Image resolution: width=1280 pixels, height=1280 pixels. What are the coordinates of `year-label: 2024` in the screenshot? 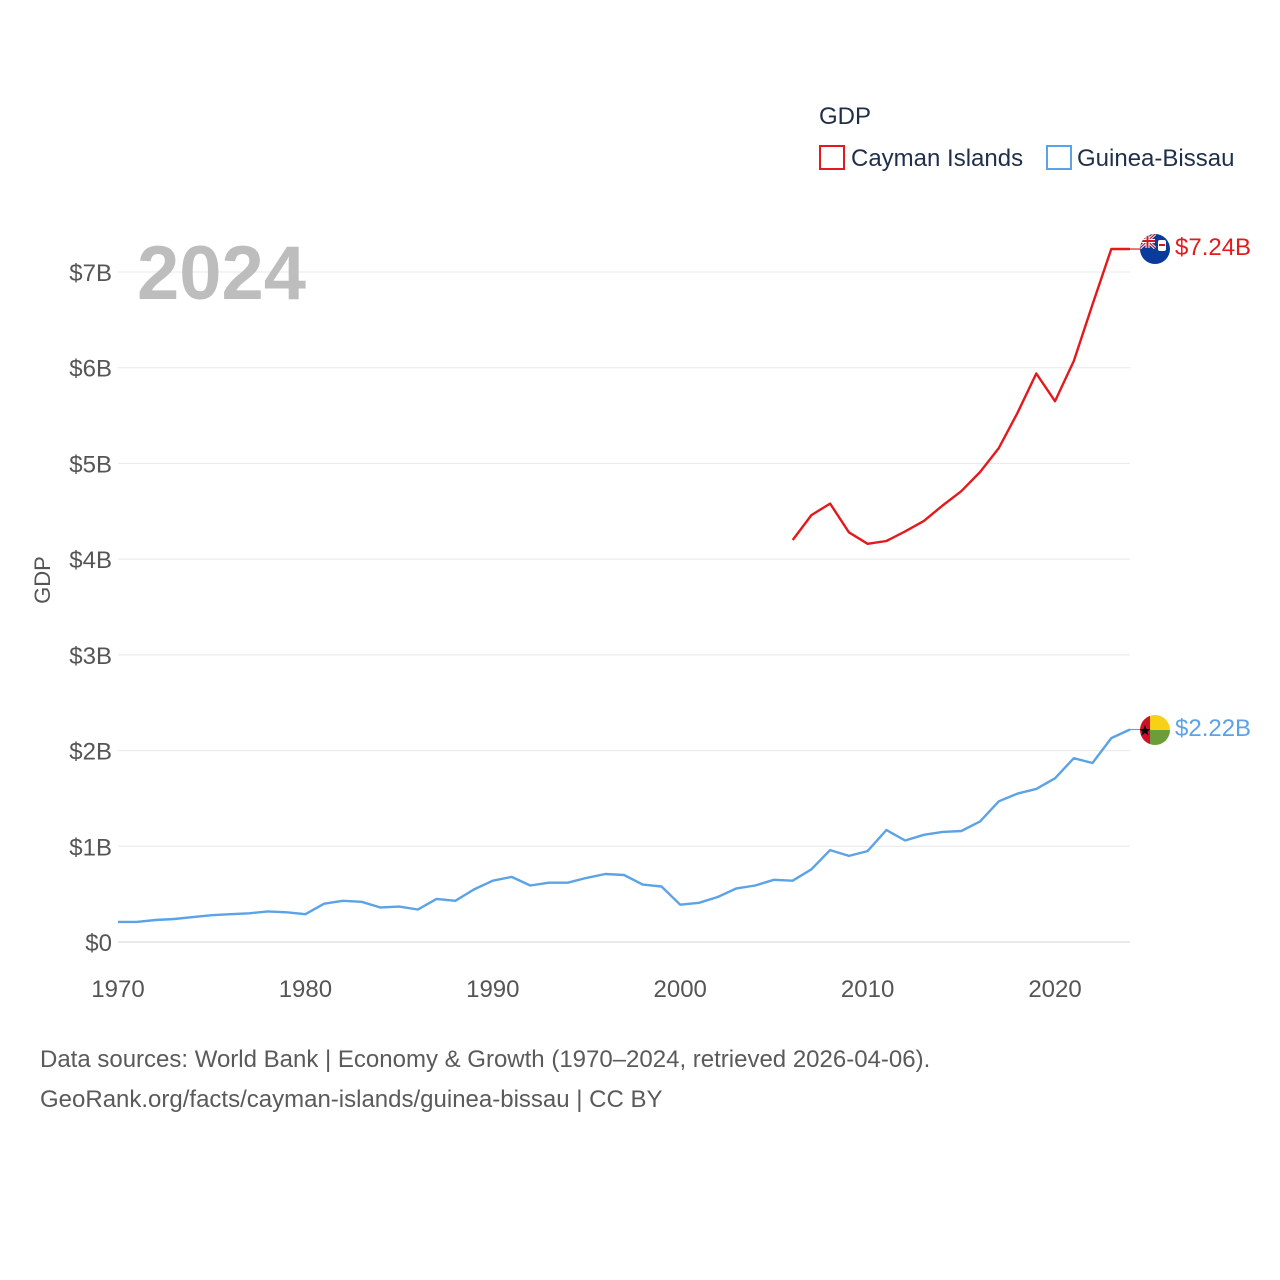 It's located at (221, 273).